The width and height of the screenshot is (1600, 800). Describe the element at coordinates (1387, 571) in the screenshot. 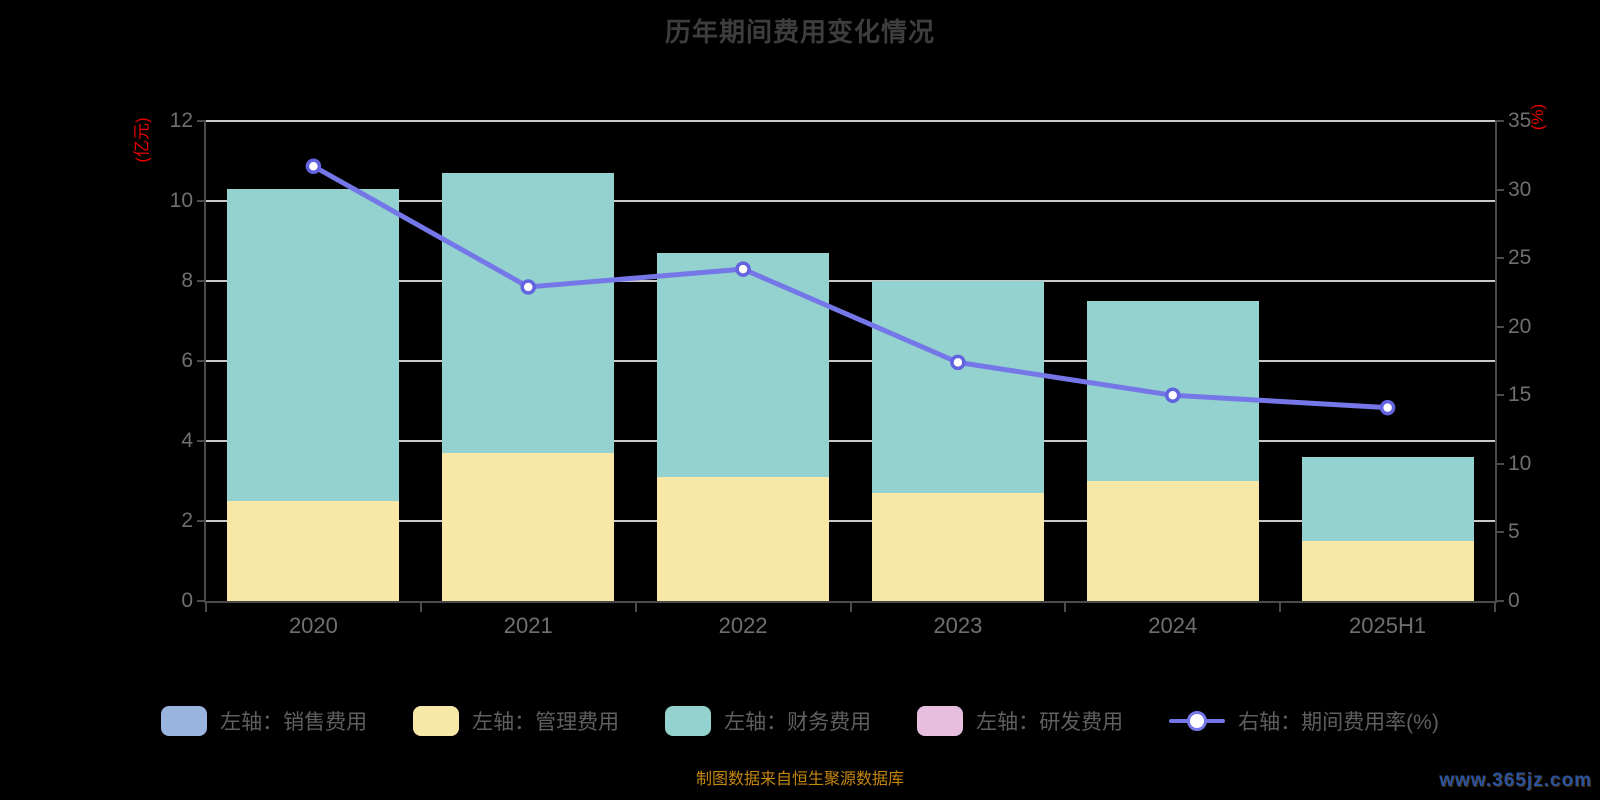

I see `bar-segment-管理费用-2025H1` at that location.